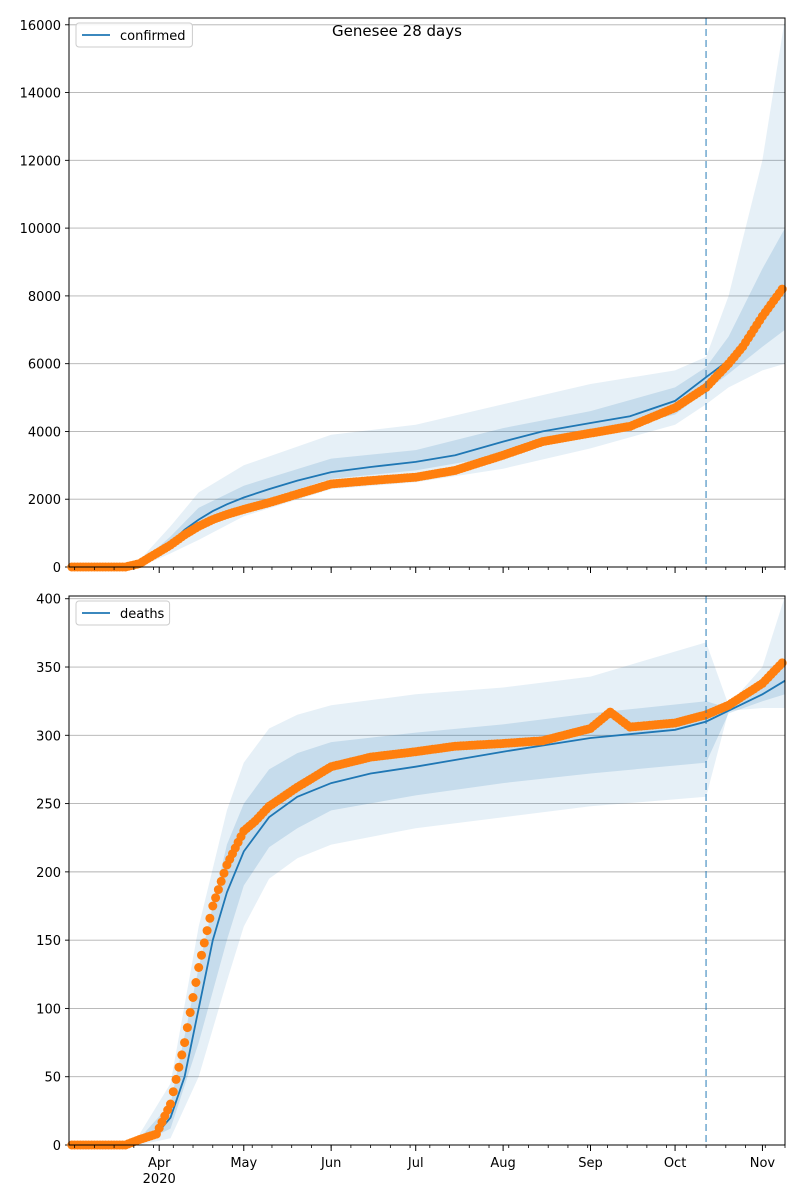 Image resolution: width=800 pixels, height=1200 pixels. I want to click on y-tick-label: 14000, so click(40, 94).